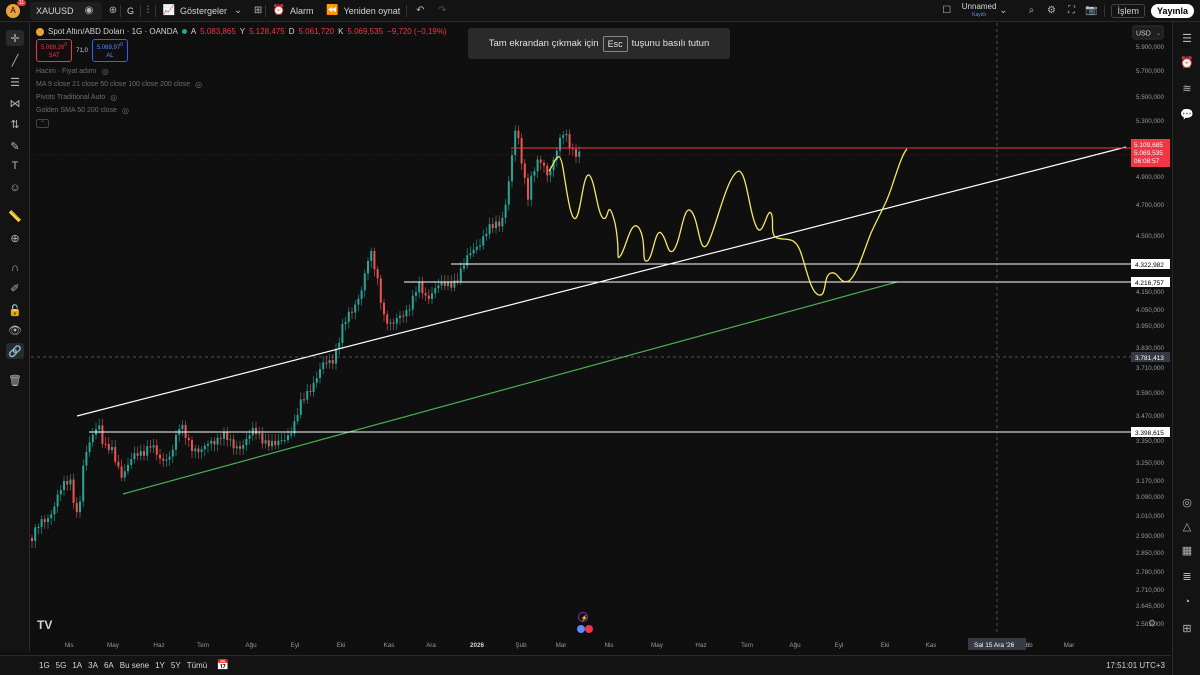  What do you see at coordinates (1091, 10) in the screenshot?
I see `camera-icon: 📷` at bounding box center [1091, 10].